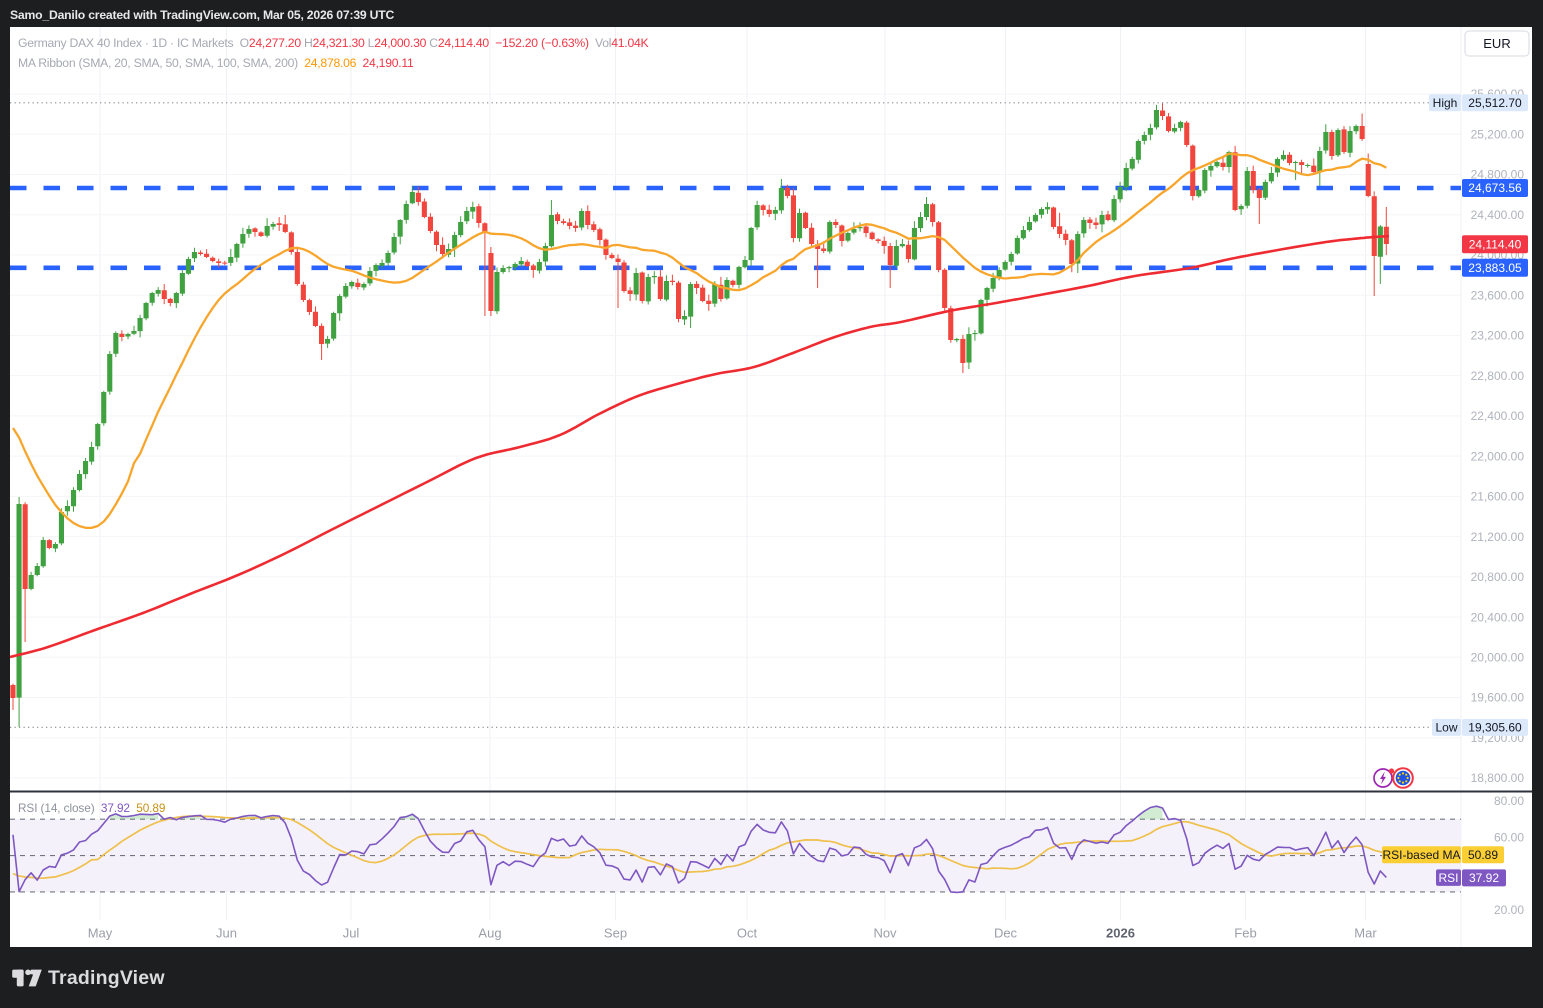 The height and width of the screenshot is (1008, 1543). What do you see at coordinates (1245, 933) in the screenshot?
I see `svg-text: Feb` at bounding box center [1245, 933].